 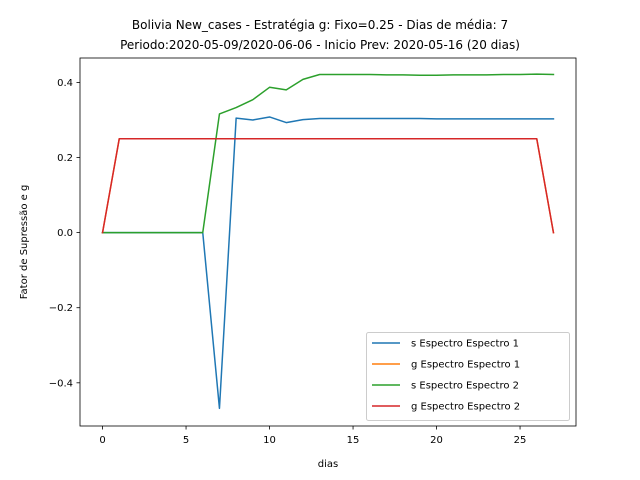 What do you see at coordinates (465, 365) in the screenshot?
I see `legend-label-2: g Espectro Espectro 1` at bounding box center [465, 365].